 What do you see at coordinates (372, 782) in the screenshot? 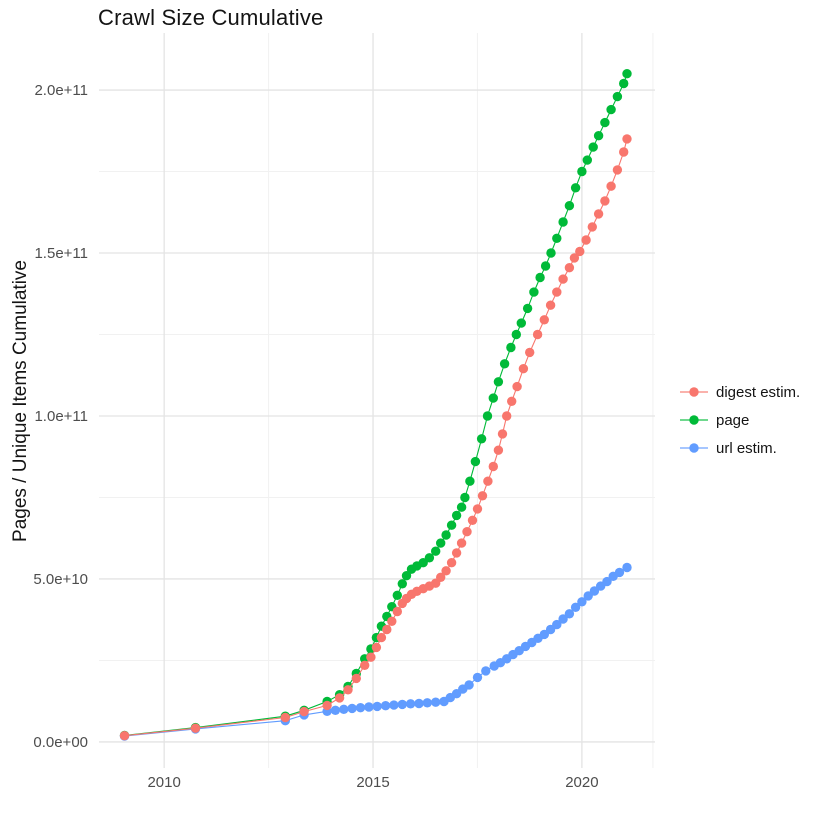
I see `x-axis-tick-labels: 2010 2015 2020` at bounding box center [372, 782].